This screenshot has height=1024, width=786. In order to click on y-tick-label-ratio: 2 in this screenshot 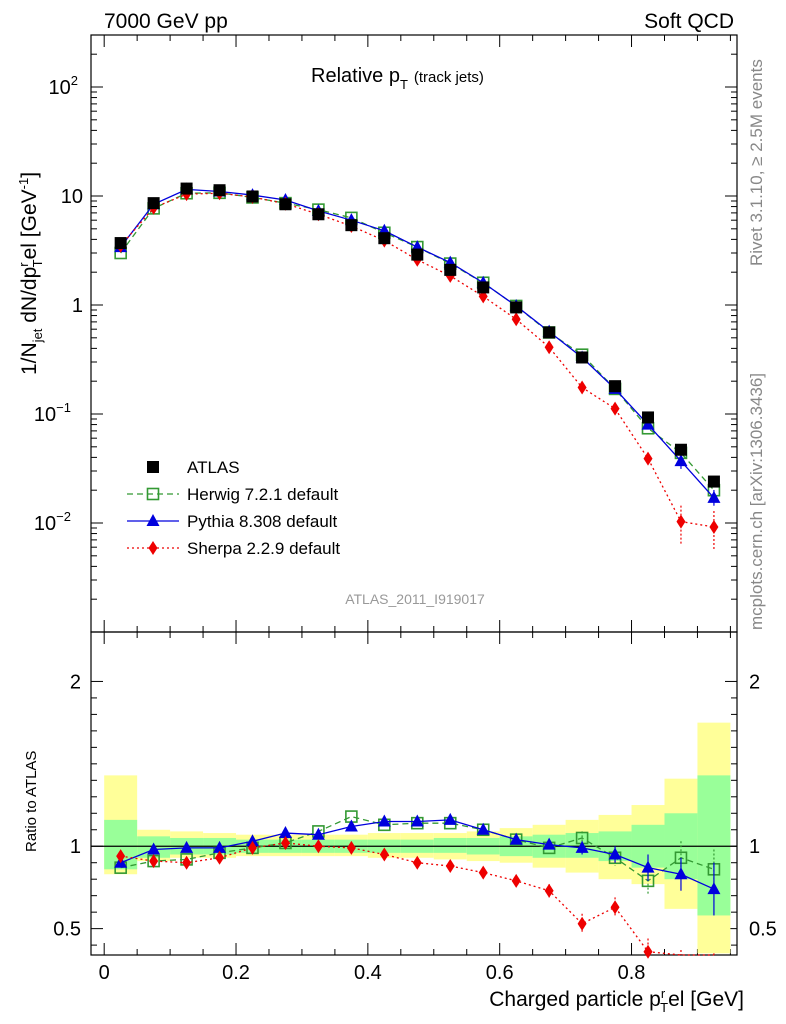, I will do `click(75, 682)`.